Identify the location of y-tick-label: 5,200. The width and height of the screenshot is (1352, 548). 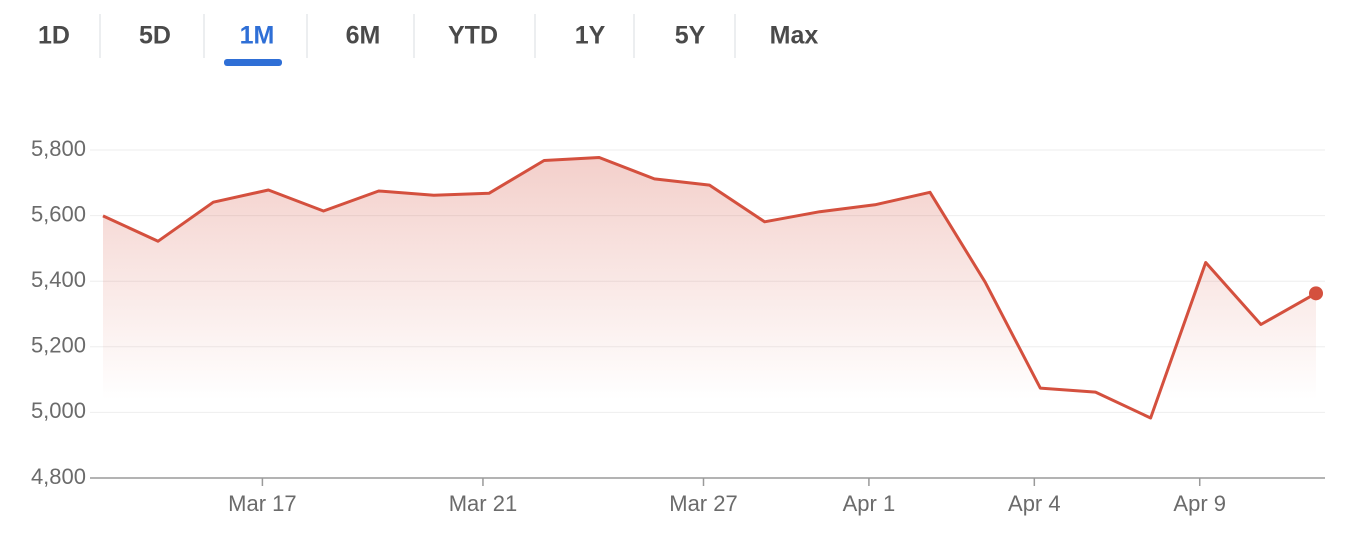
(58, 345).